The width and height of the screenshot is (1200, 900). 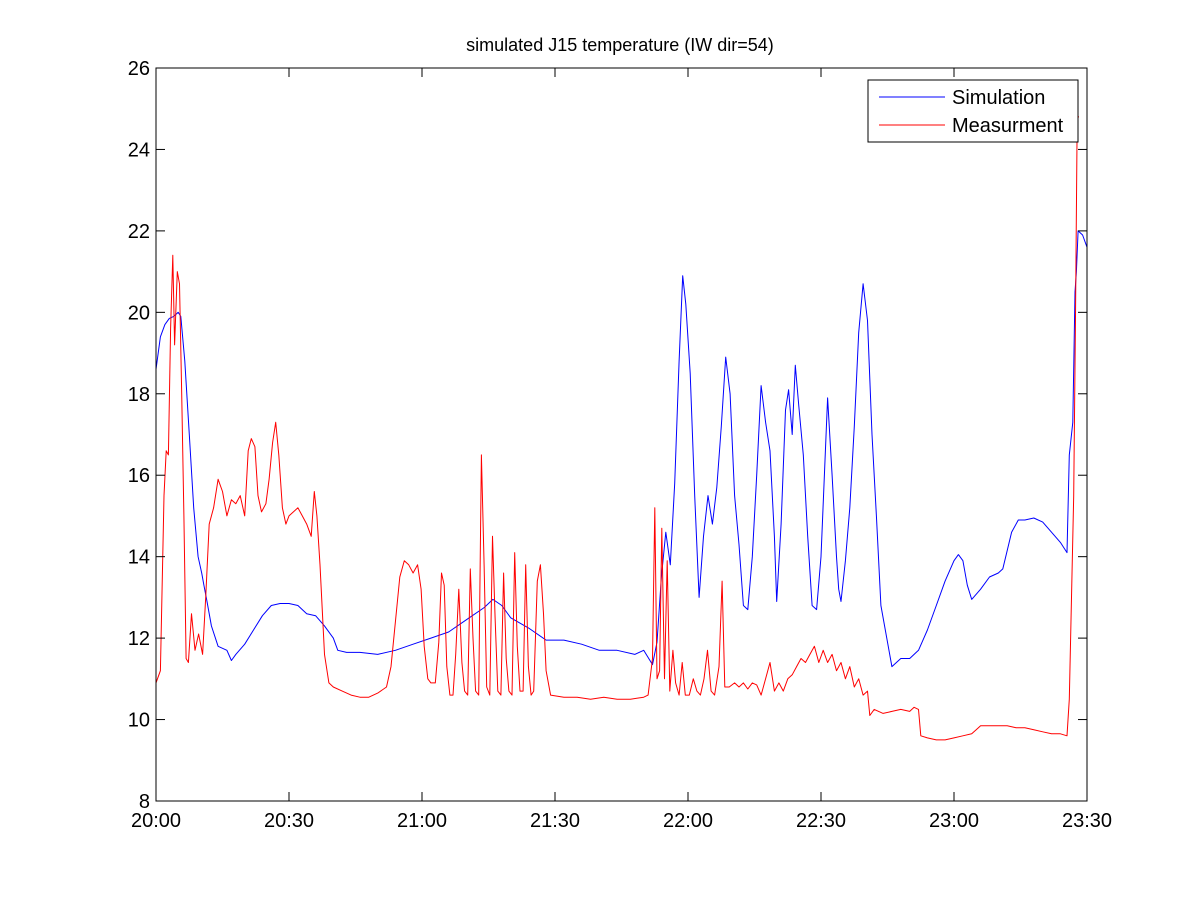 What do you see at coordinates (688, 821) in the screenshot?
I see `x-tick-label: 22:00` at bounding box center [688, 821].